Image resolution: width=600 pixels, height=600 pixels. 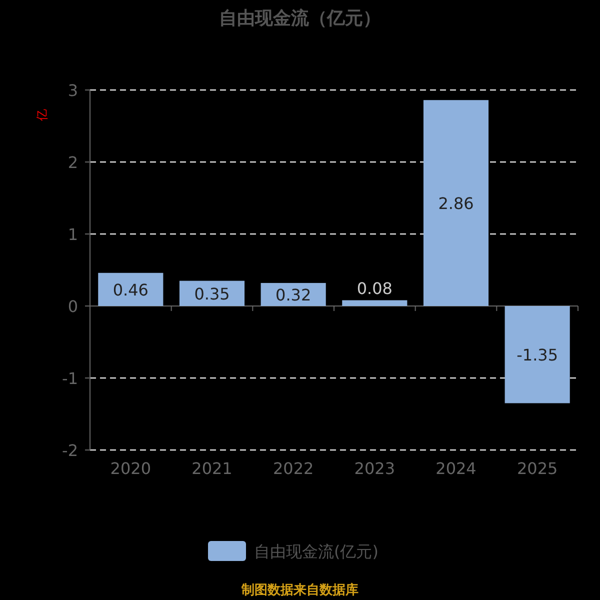 What do you see at coordinates (374, 288) in the screenshot?
I see `data-label: 0.08` at bounding box center [374, 288].